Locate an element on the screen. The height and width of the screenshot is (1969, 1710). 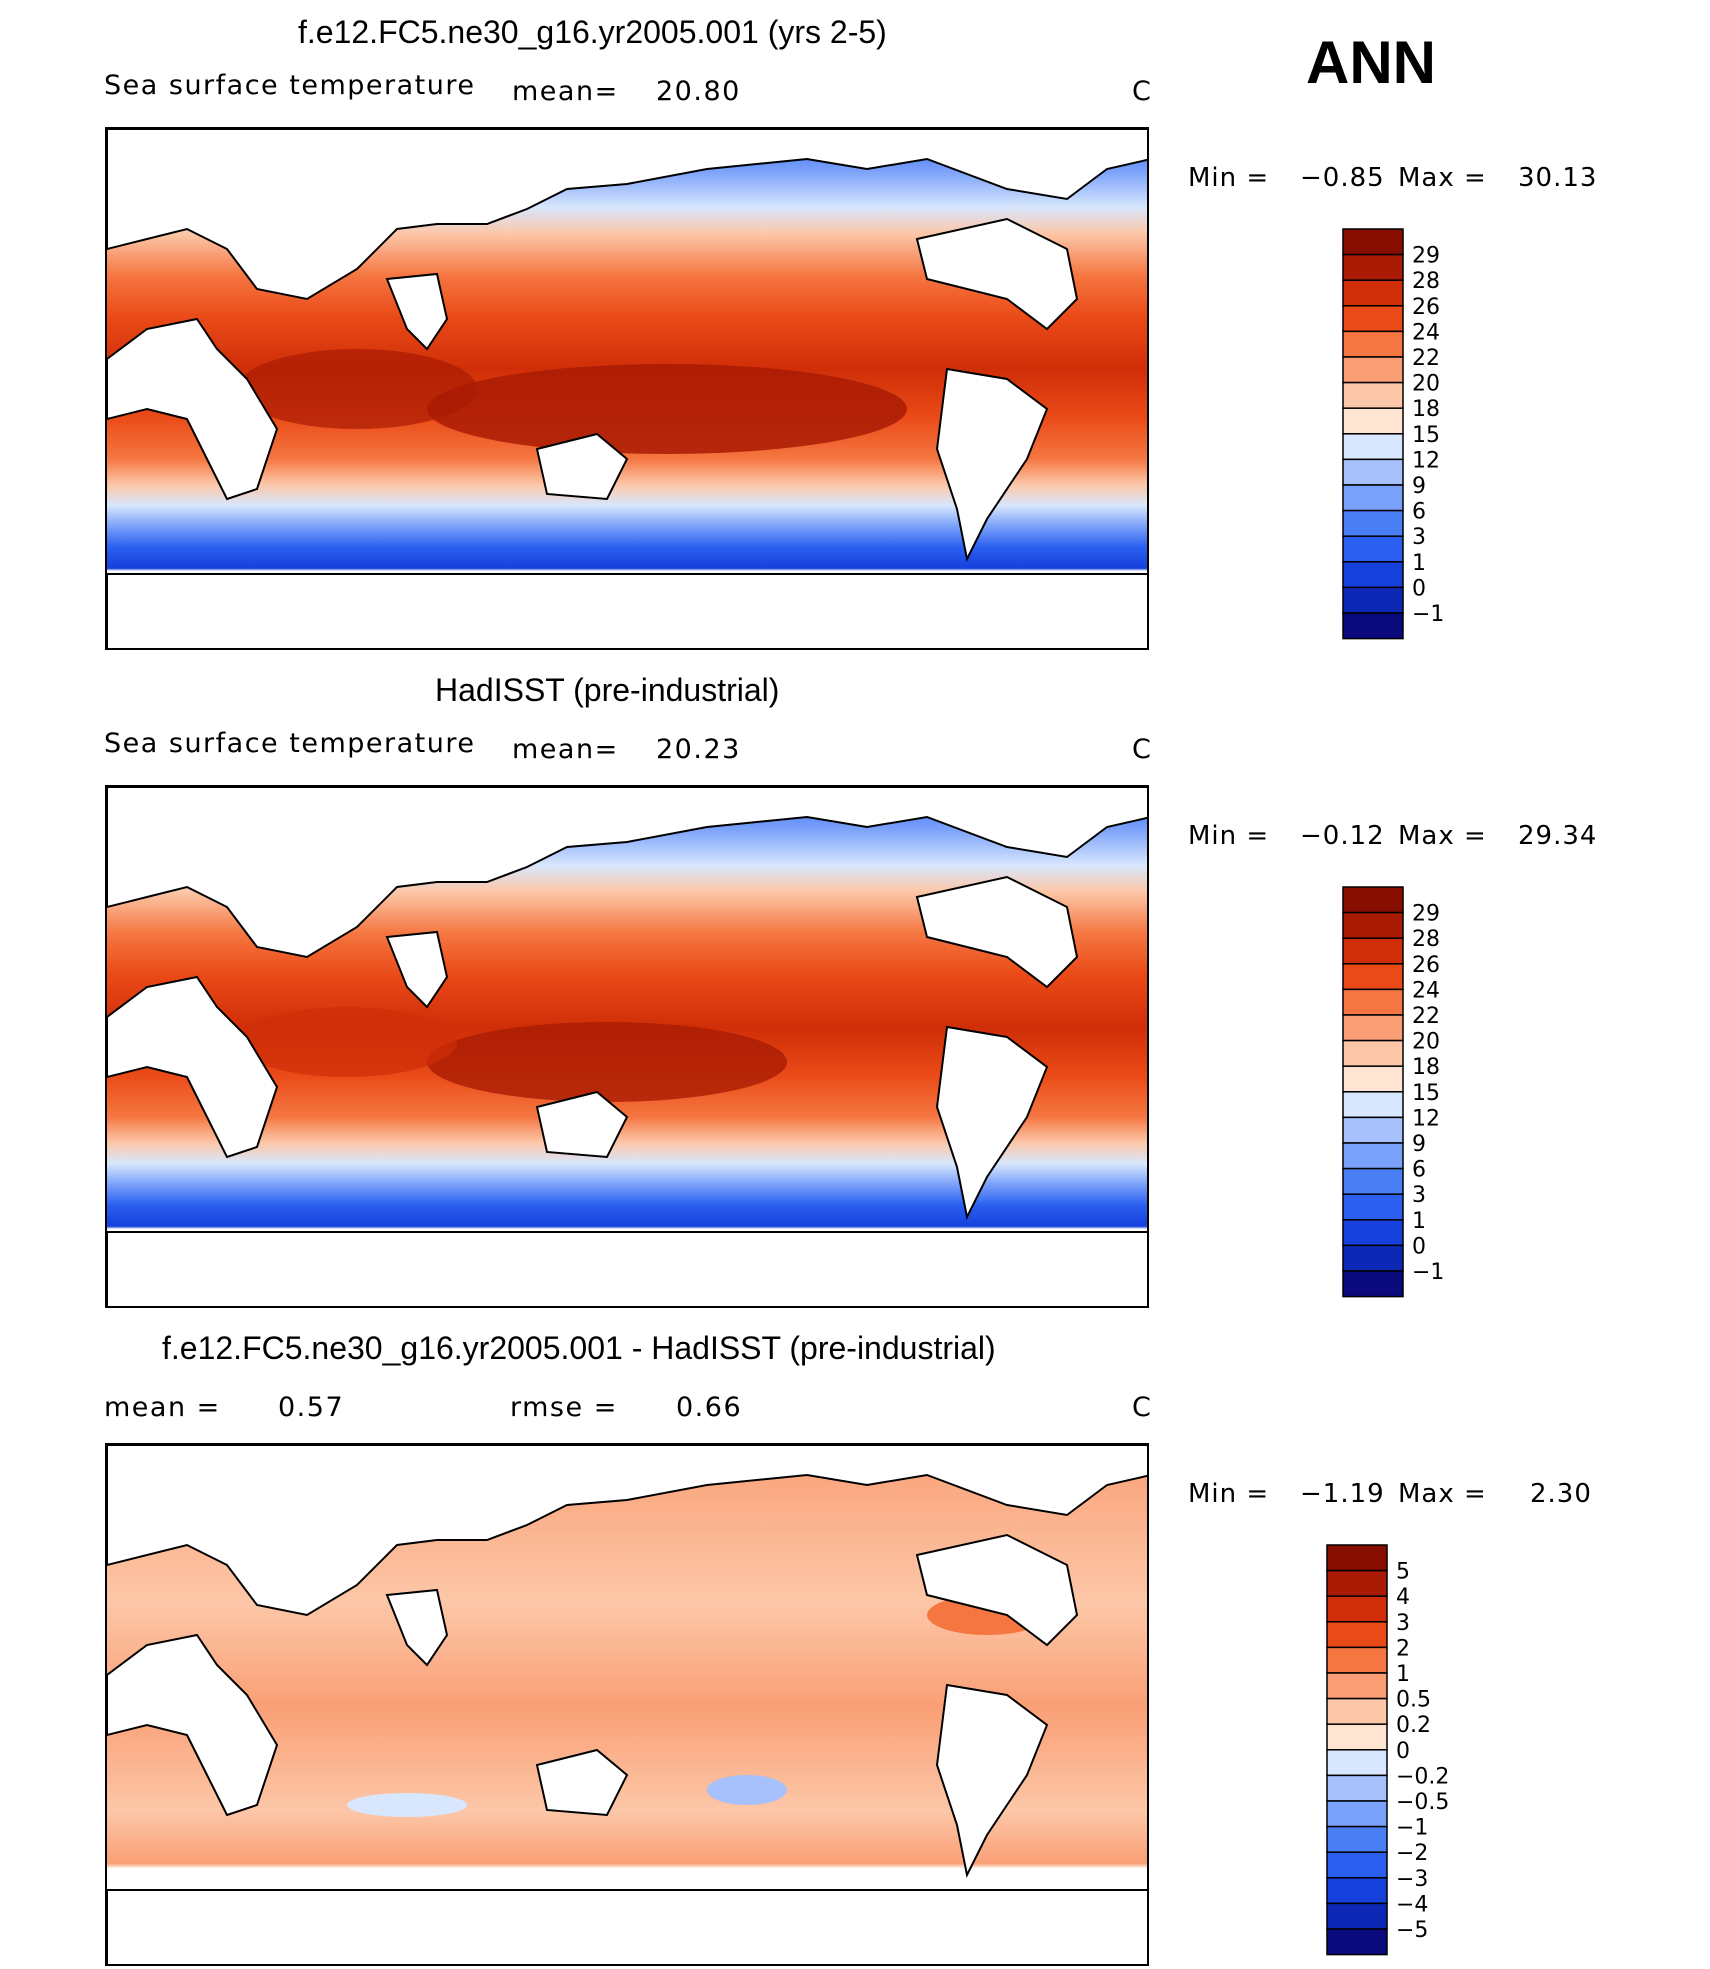
panel1-indian-warm is located at coordinates (357, 389).